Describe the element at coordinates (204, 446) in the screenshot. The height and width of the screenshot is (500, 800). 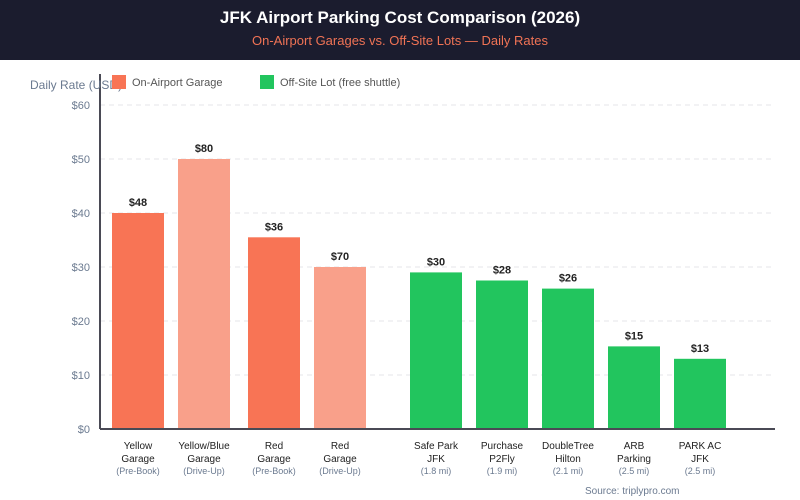
I see `x-tick-label: Yellow/Blue` at that location.